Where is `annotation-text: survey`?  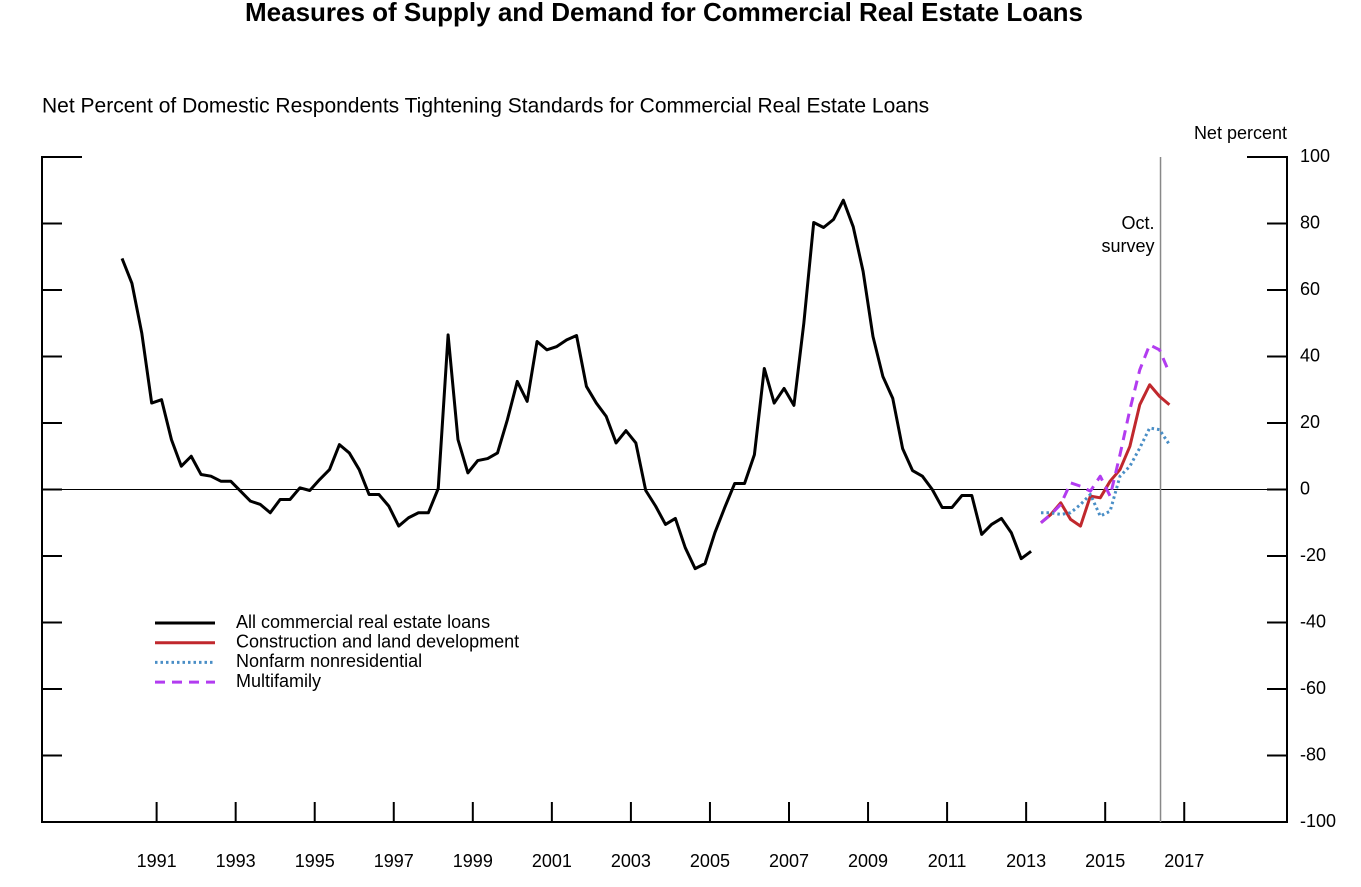 annotation-text: survey is located at coordinates (1128, 246).